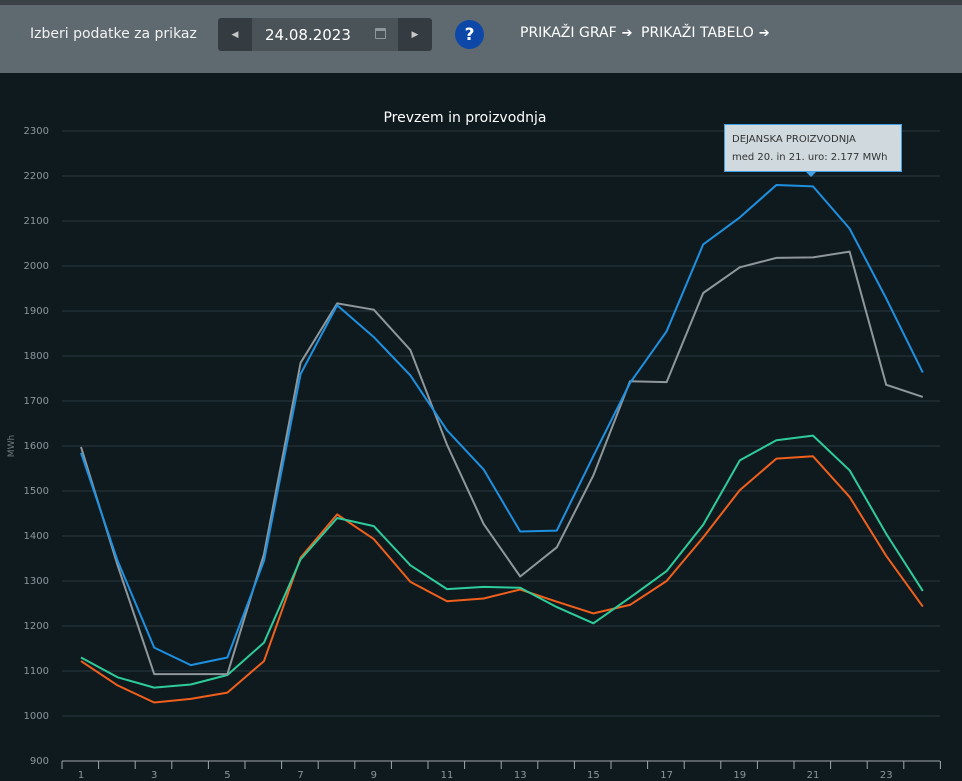  Describe the element at coordinates (227, 775) in the screenshot. I see `x-tick-label: 5` at that location.